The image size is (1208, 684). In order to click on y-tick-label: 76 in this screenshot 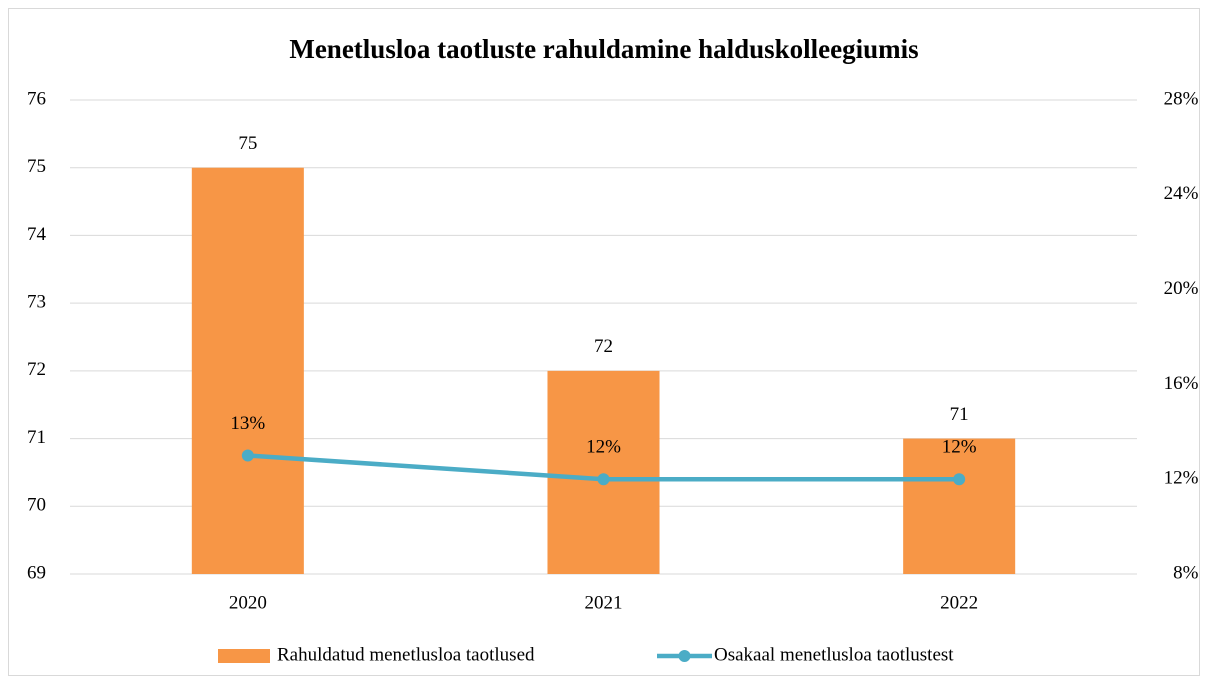, I will do `click(36, 98)`.